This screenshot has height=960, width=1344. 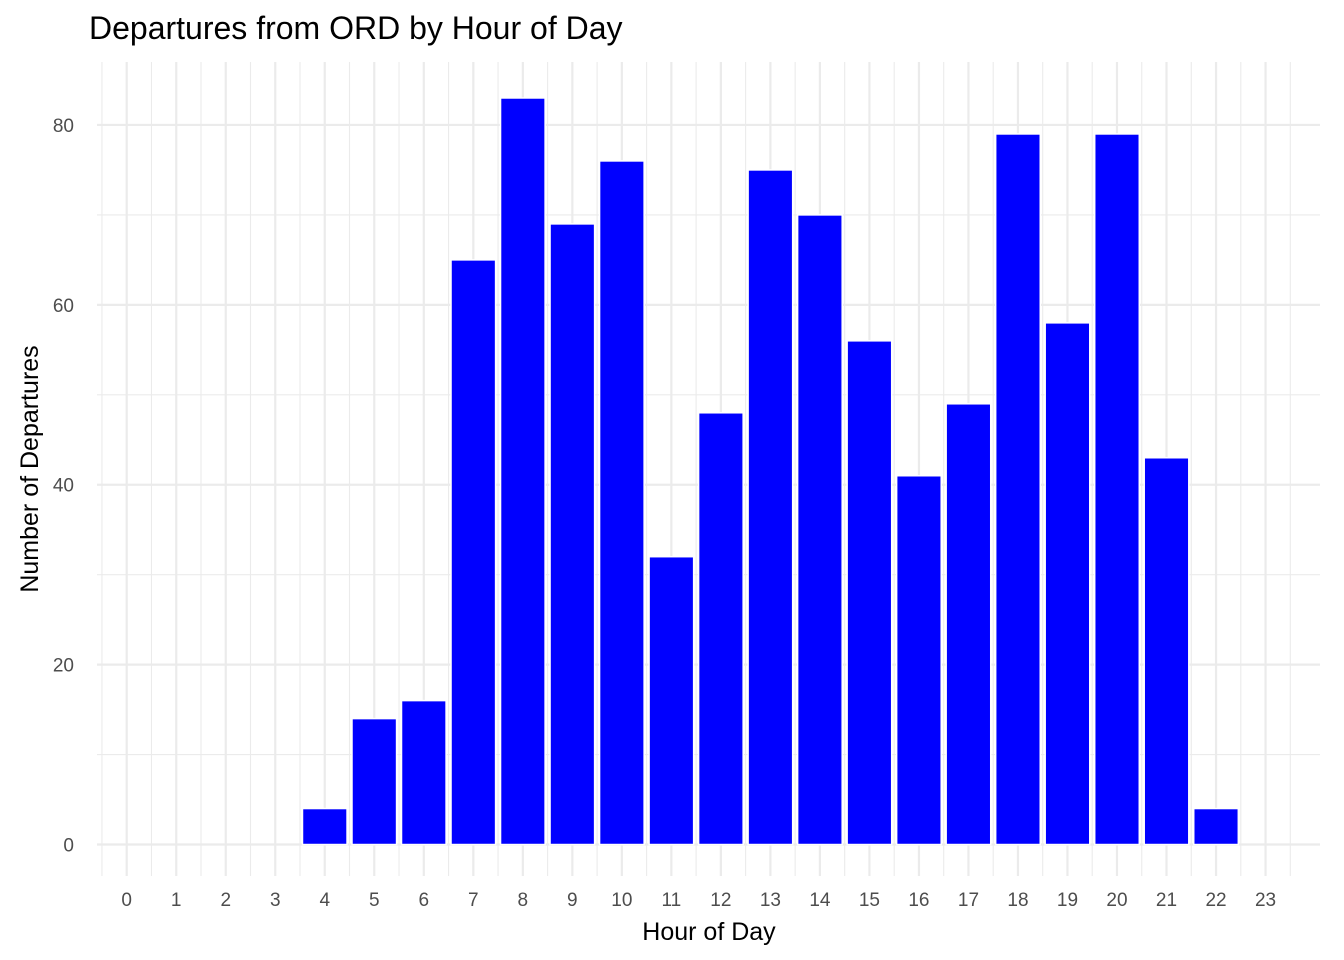 What do you see at coordinates (671, 900) in the screenshot?
I see `x-tick-label: 11` at bounding box center [671, 900].